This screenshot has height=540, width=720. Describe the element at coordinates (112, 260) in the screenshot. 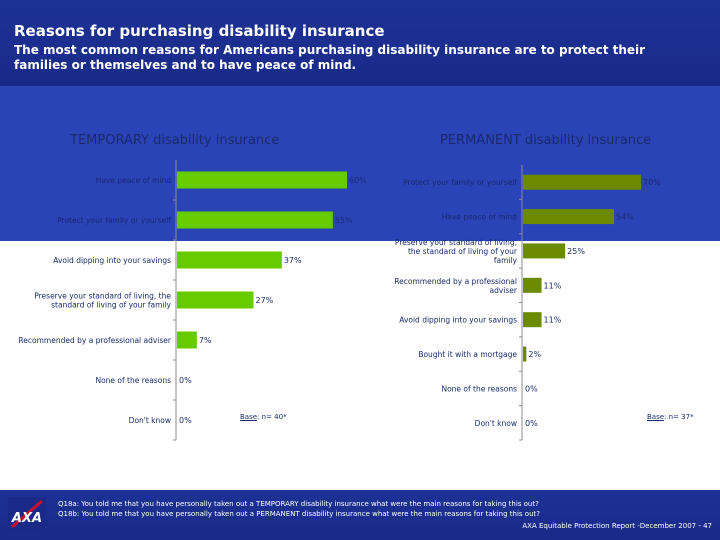

I see `temporary-category-label: Avoid dipping into your savings` at that location.